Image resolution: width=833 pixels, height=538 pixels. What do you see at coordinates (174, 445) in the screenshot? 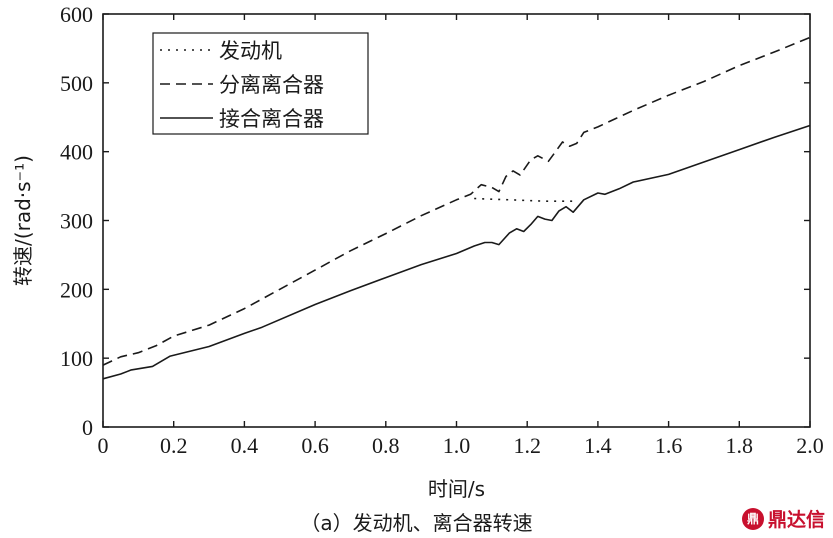
I see `x-tick-label: 0.2` at bounding box center [174, 445].